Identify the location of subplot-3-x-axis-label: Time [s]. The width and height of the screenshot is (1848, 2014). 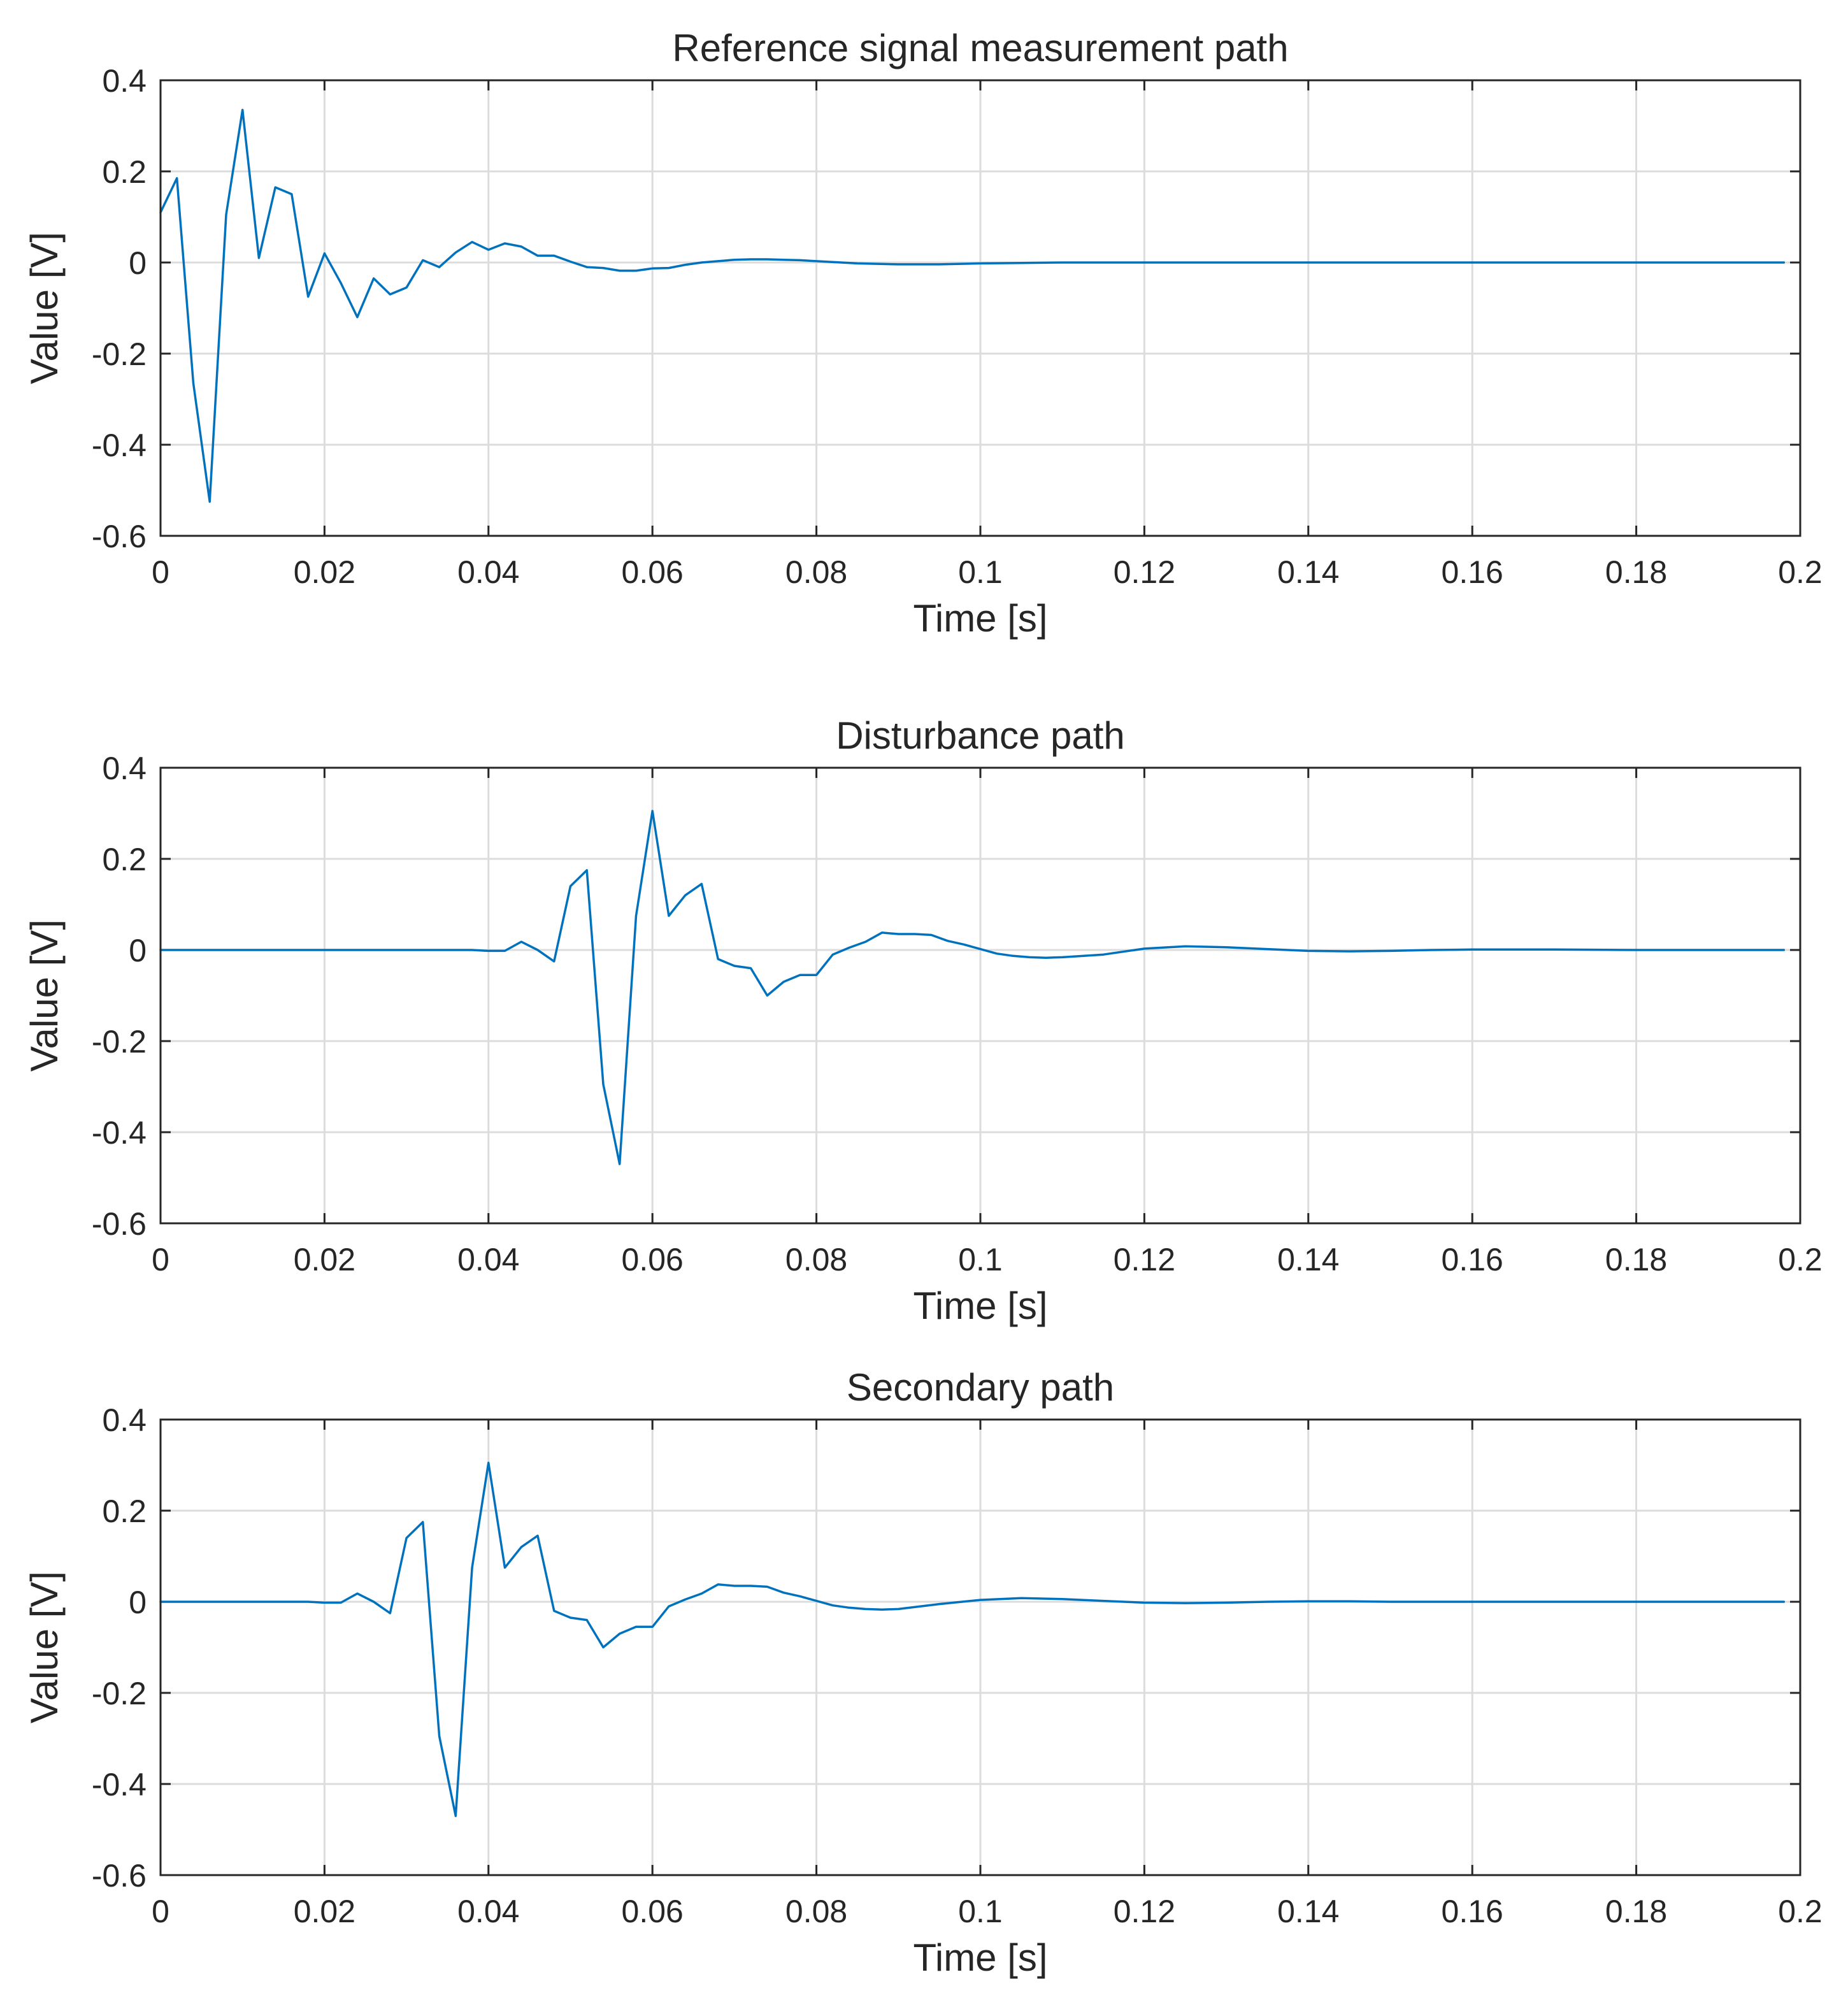
(980, 1957).